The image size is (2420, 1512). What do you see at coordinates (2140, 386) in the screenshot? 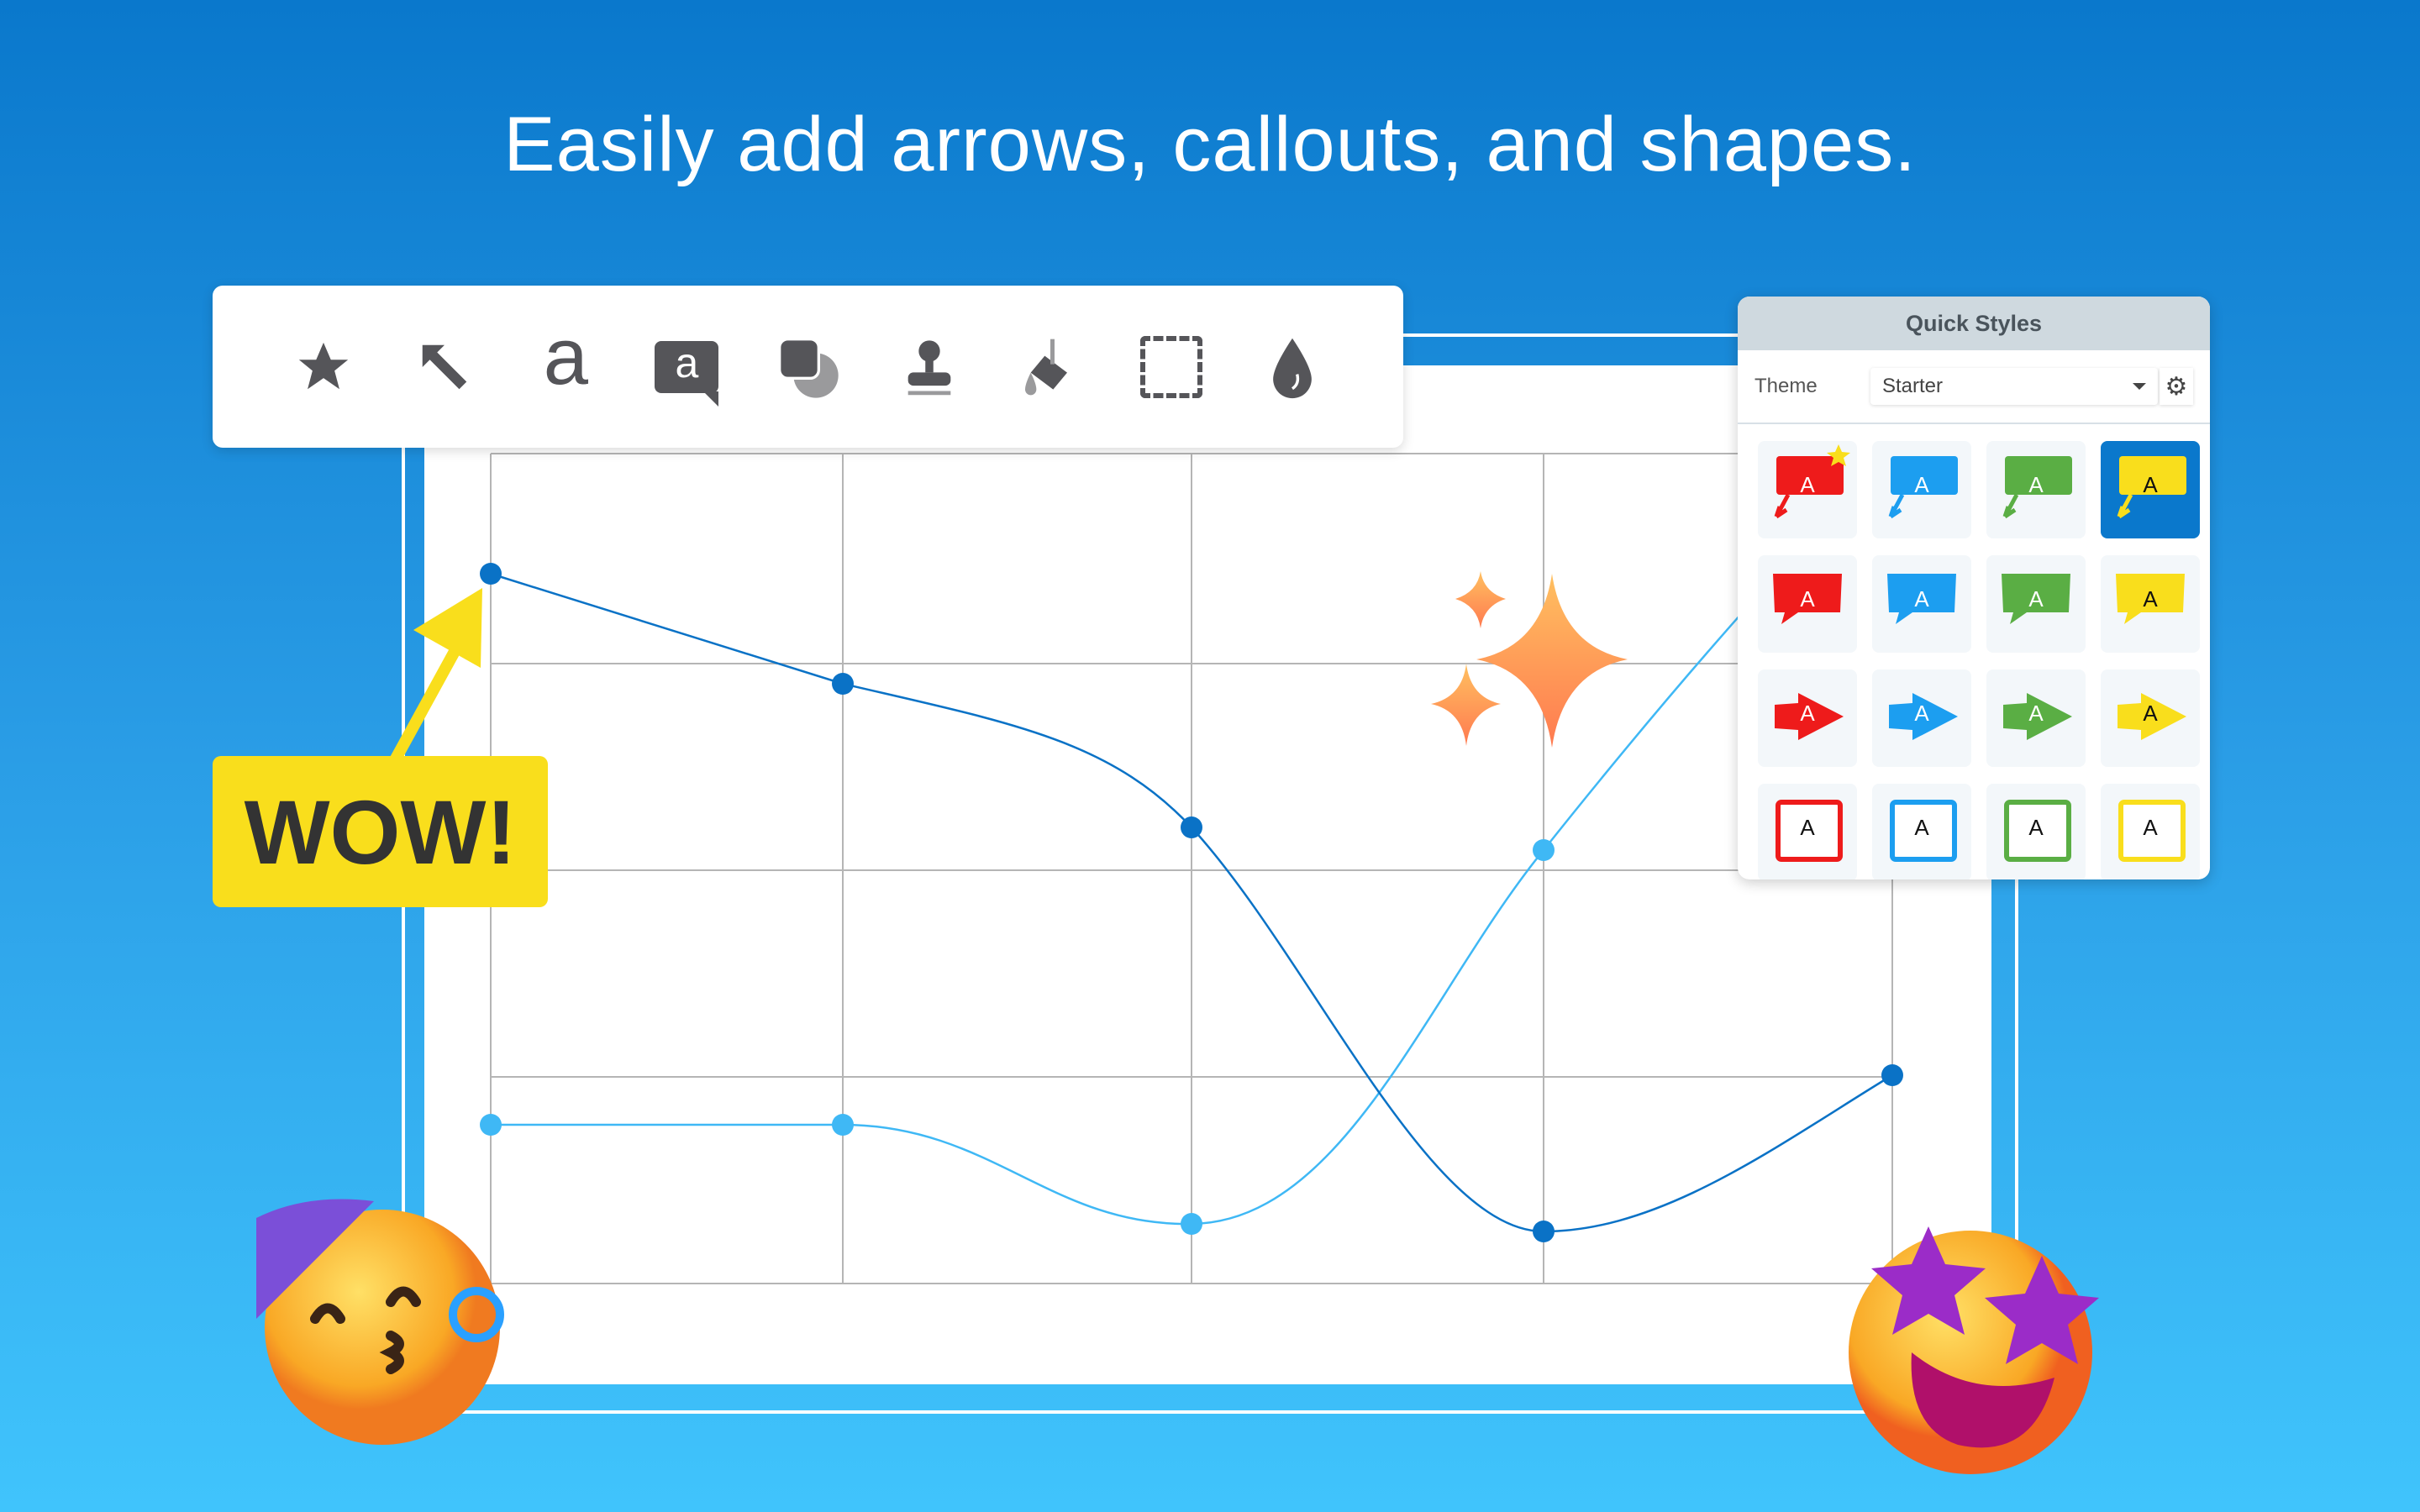
I see `chevron-down-icon` at bounding box center [2140, 386].